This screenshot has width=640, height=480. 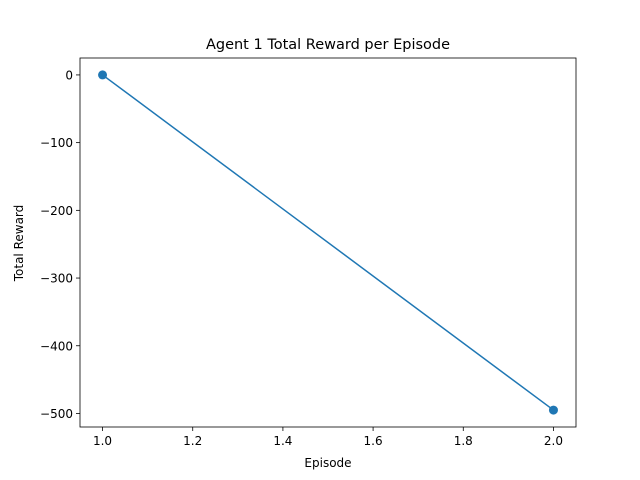 What do you see at coordinates (553, 441) in the screenshot?
I see `x-tick-label: 2.0` at bounding box center [553, 441].